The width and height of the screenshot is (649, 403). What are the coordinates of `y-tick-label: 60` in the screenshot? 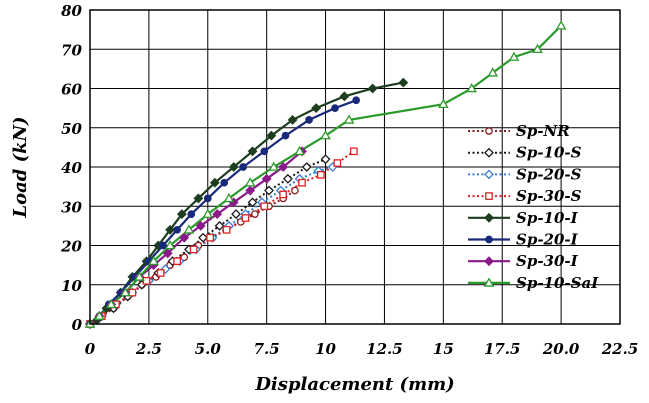 It's located at (71, 90).